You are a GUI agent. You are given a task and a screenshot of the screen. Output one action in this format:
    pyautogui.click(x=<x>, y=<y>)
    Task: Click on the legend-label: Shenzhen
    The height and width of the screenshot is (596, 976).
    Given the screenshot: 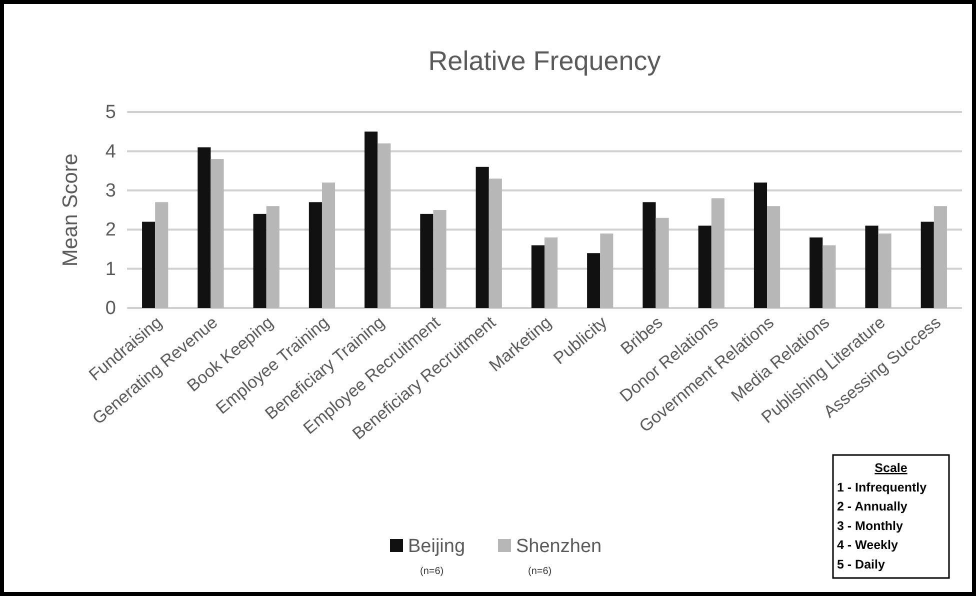 What is the action you would take?
    pyautogui.click(x=559, y=546)
    